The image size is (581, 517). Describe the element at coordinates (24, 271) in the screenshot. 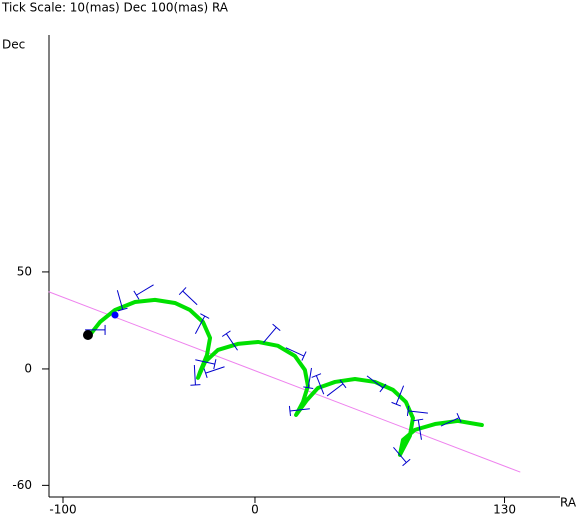

I see `y-tick-label: 50` at that location.